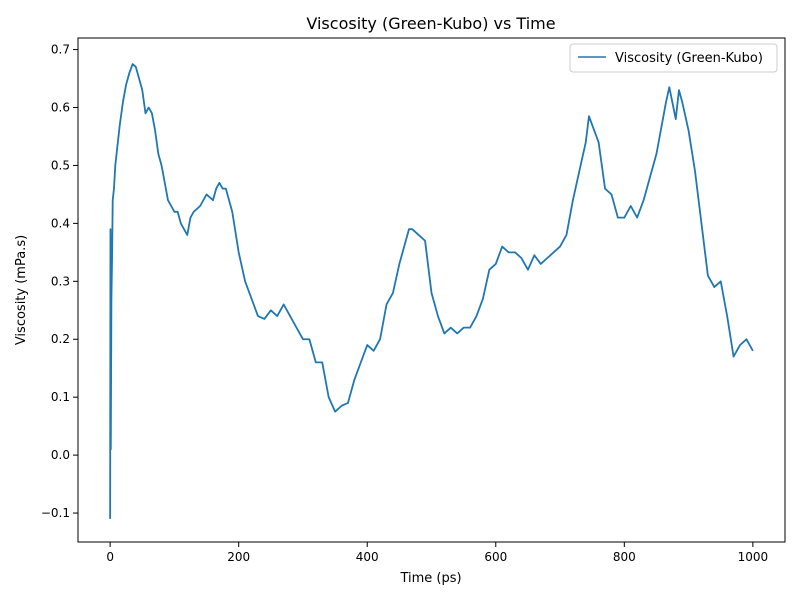  What do you see at coordinates (753, 557) in the screenshot?
I see `x-tick-label: 1000` at bounding box center [753, 557].